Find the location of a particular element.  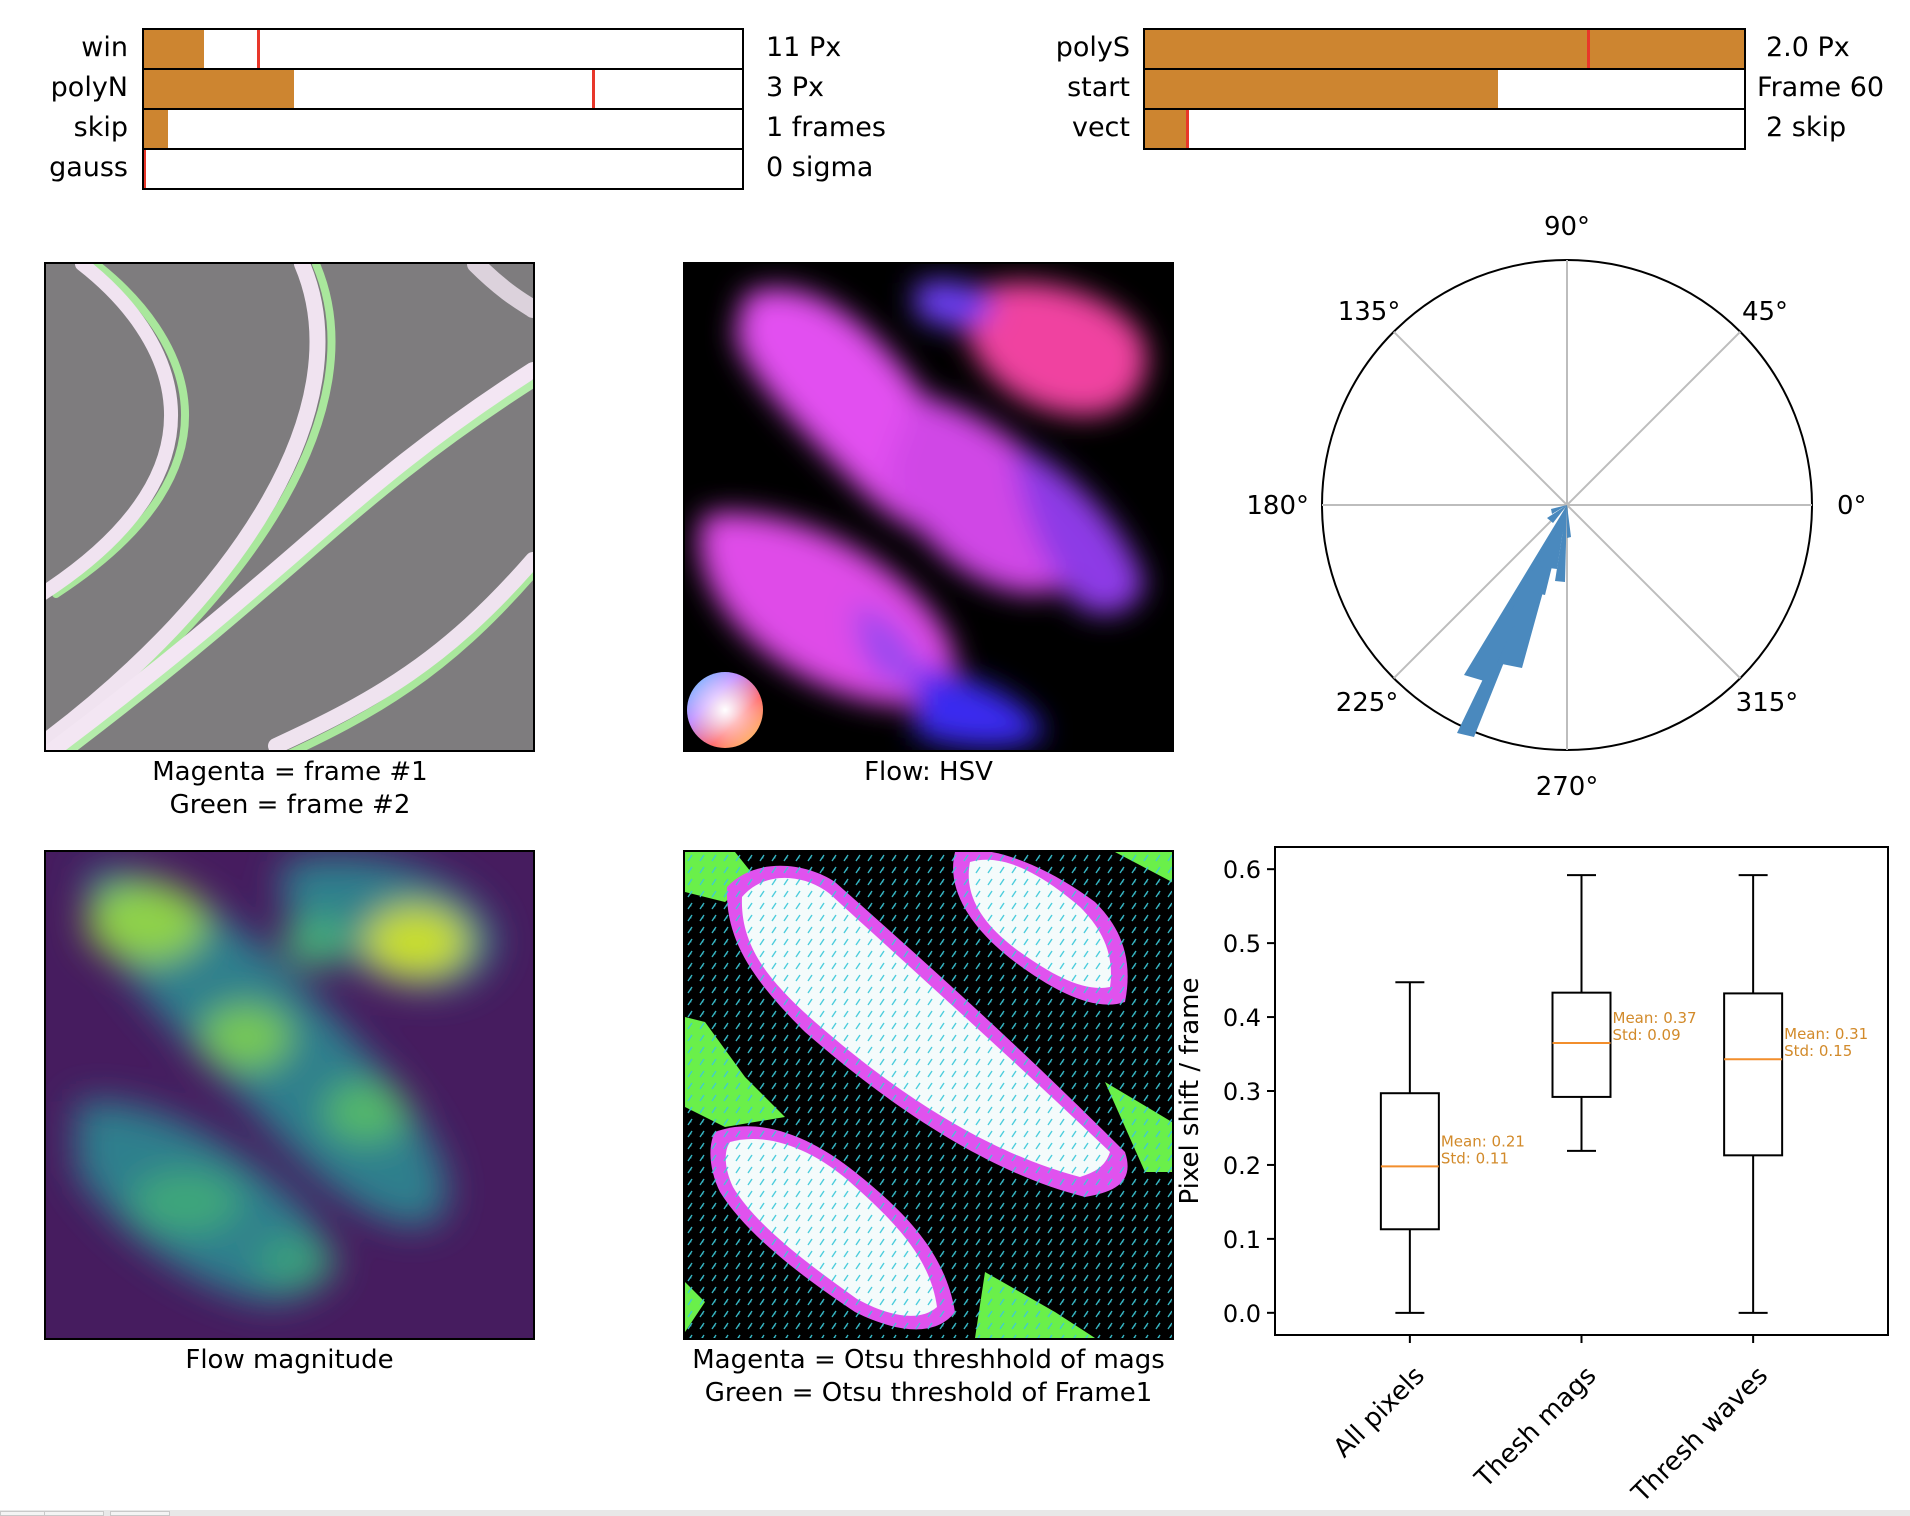

polar-label-135: 135° is located at coordinates (1369, 312).